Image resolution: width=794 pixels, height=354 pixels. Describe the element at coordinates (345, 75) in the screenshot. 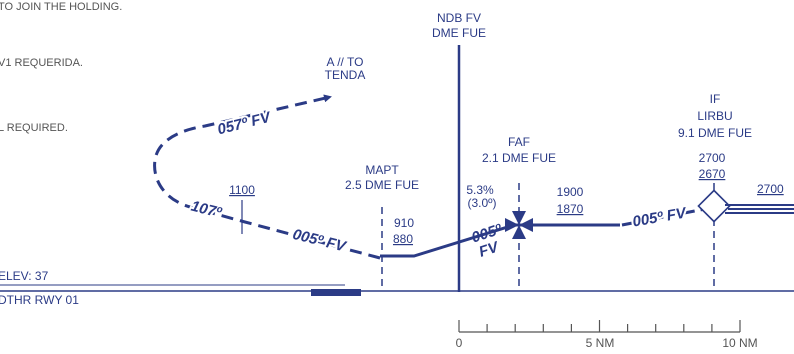

I see `missed-approach-label-2: TENDA` at that location.